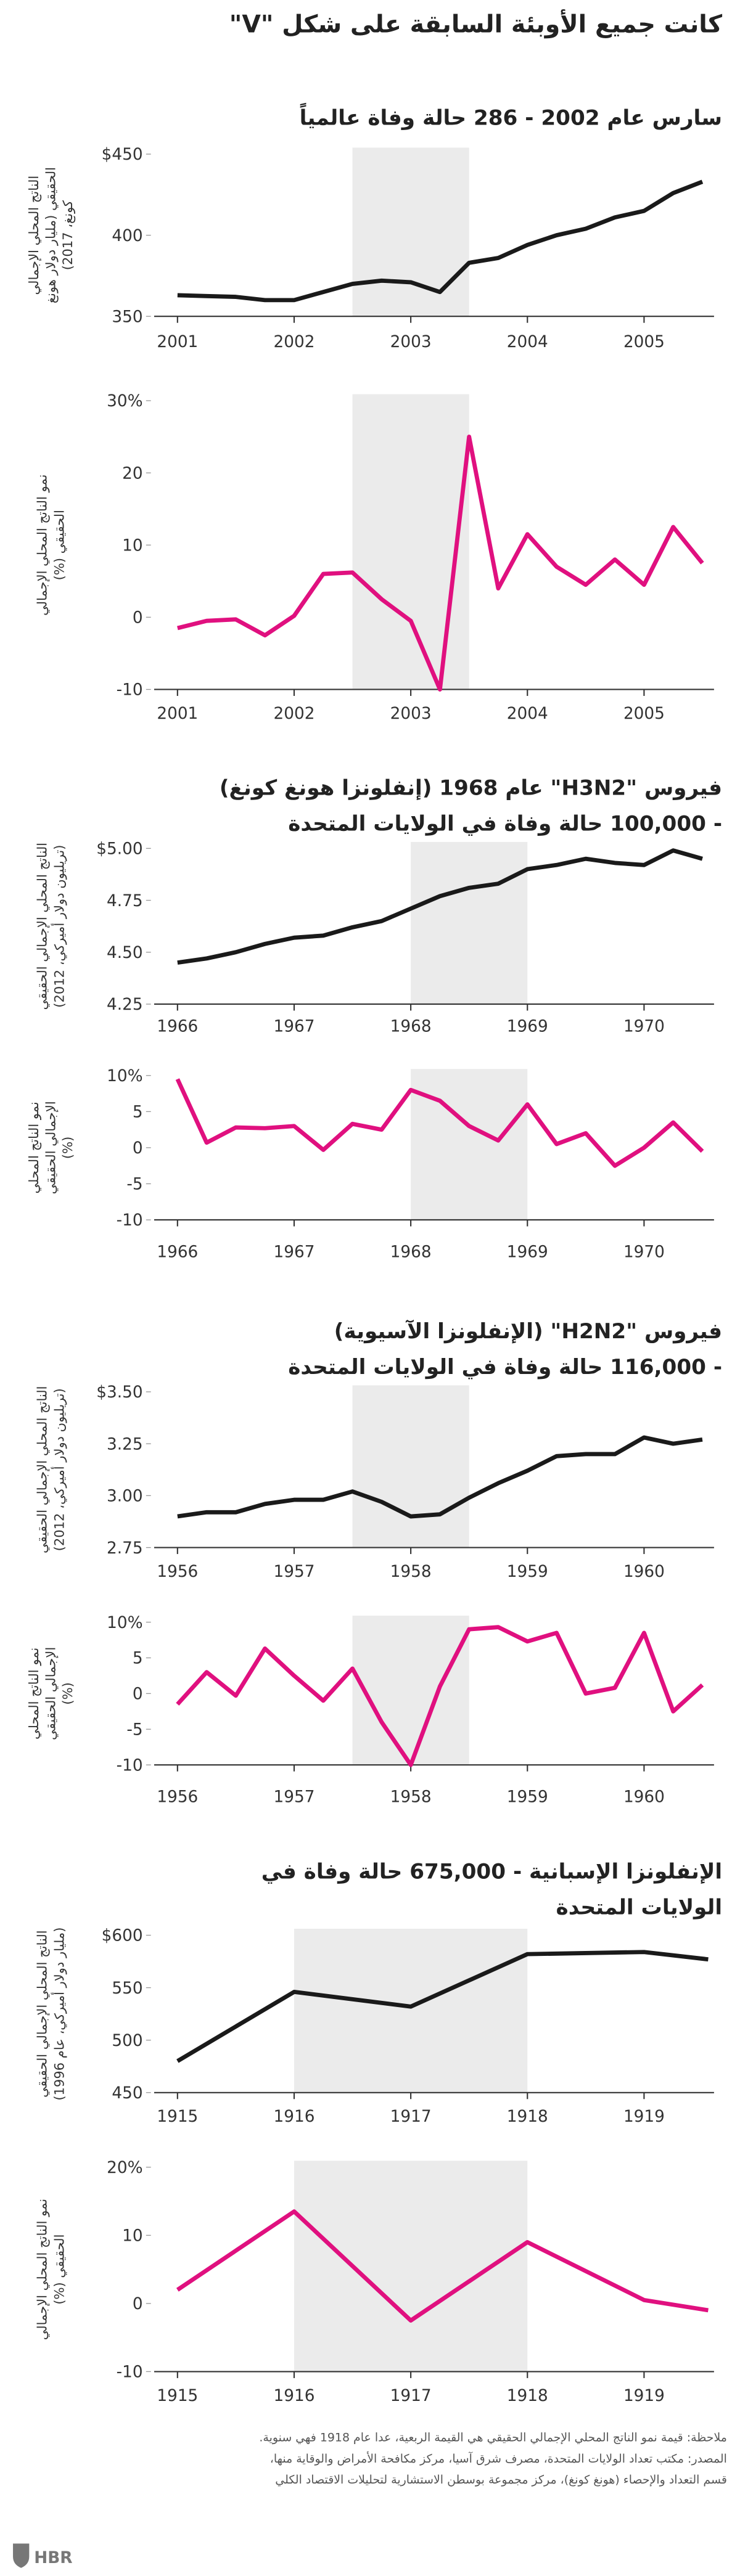  I want to click on section-title: - 116,000 حالة وفاة في الولايات المتحدة, so click(505, 1367).